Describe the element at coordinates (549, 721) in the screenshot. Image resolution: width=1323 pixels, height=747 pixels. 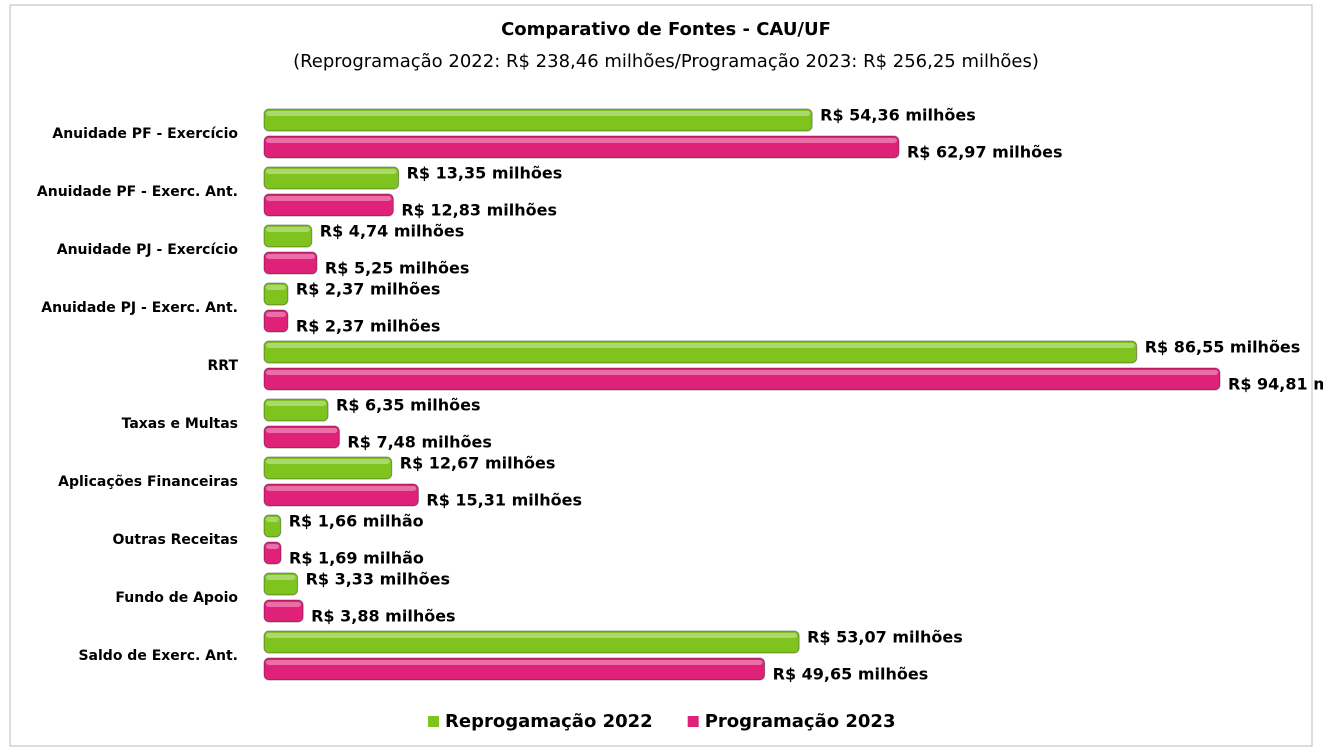
I see `legend-label: Reprogamação 2022` at that location.